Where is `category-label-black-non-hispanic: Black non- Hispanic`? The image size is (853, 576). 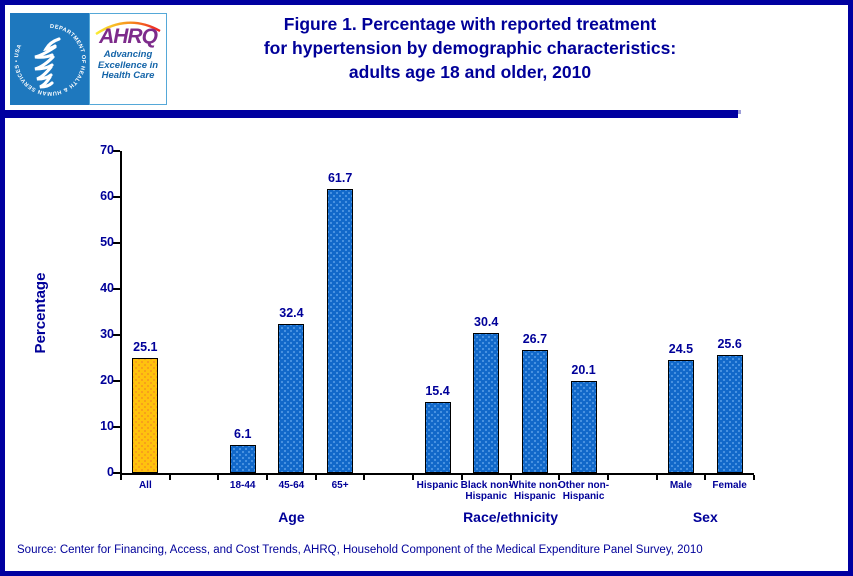
category-label-black-non-hispanic: Black non- Hispanic is located at coordinates (486, 491).